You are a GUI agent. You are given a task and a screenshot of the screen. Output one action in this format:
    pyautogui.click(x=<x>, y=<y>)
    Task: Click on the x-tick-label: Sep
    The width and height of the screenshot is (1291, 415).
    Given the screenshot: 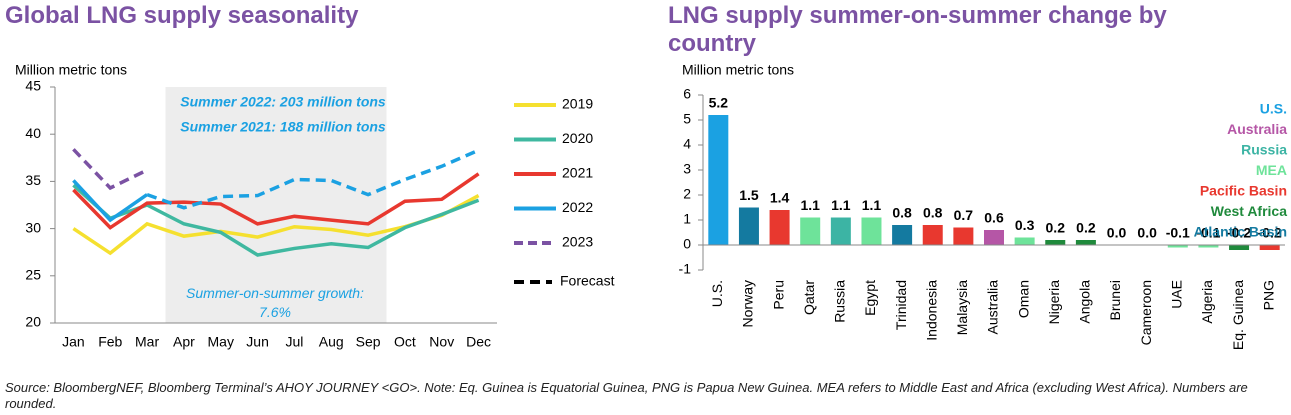 What is the action you would take?
    pyautogui.click(x=368, y=342)
    